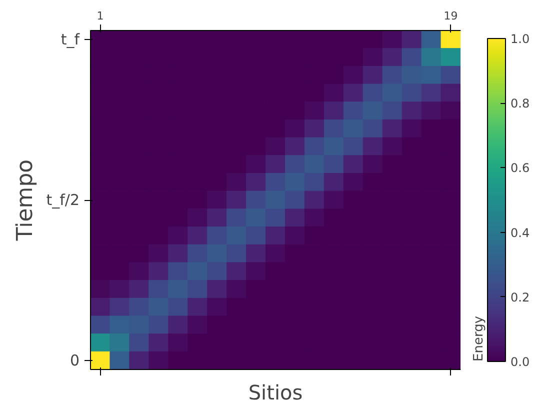 Image resolution: width=540 pixels, height=409 pixels. Describe the element at coordinates (100, 16) in the screenshot. I see `x-tick-label: 1` at that location.